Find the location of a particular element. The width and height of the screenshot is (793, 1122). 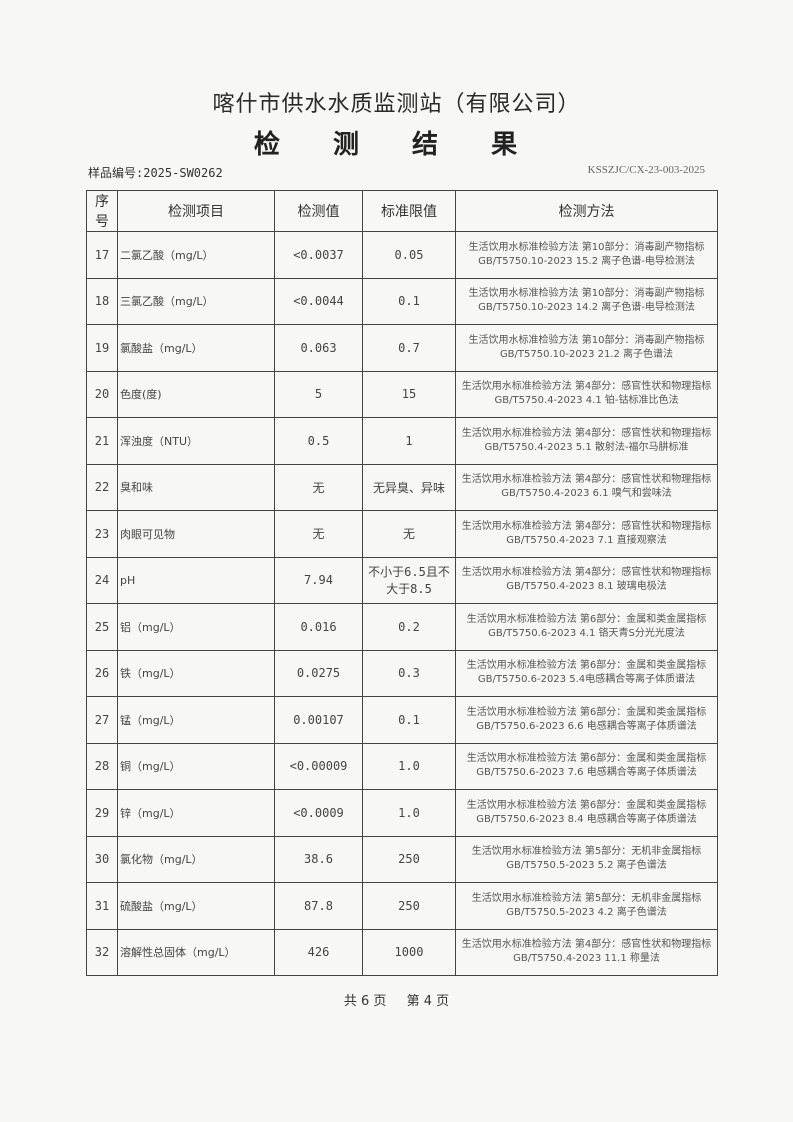

cell-item: 氯酸盐（mg/L） is located at coordinates (196, 348).